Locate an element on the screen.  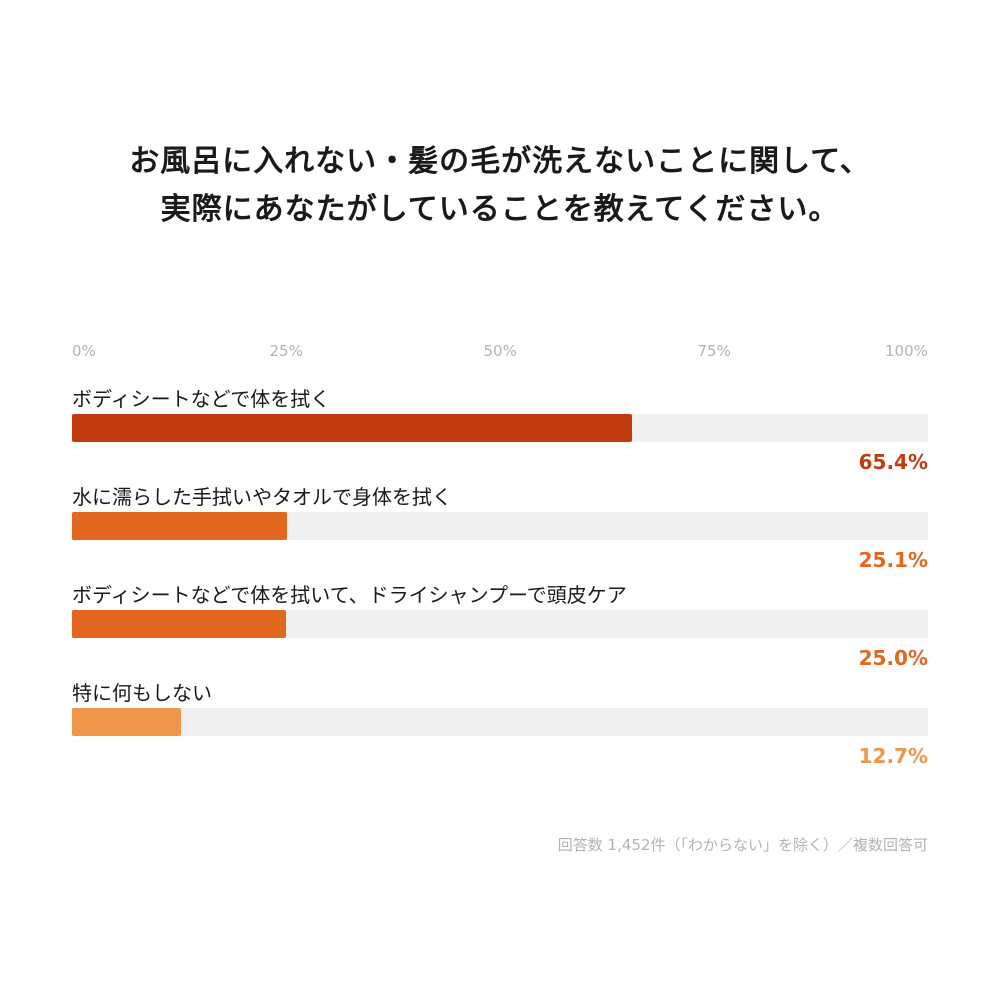
bar-value-label: 65.4% is located at coordinates (893, 462).